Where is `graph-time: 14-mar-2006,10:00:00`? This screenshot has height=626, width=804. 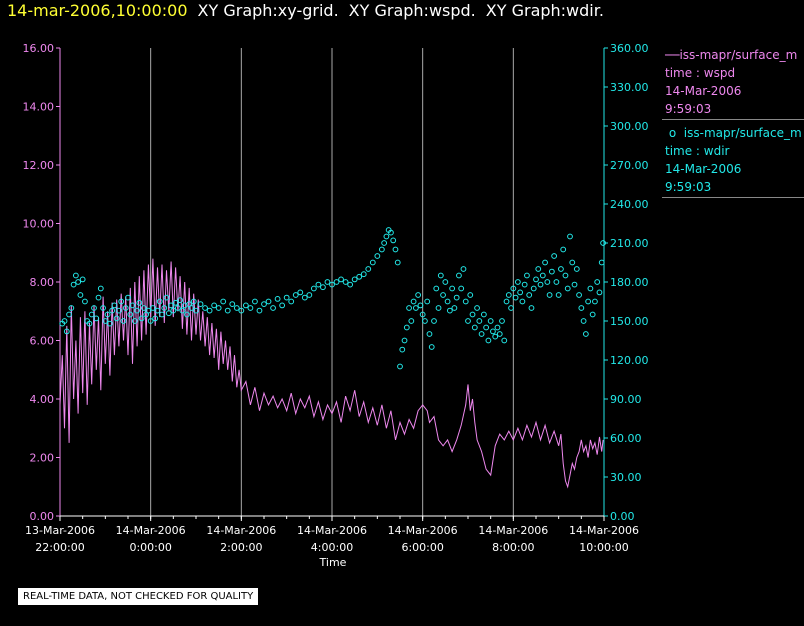 graph-time: 14-mar-2006,10:00:00 is located at coordinates (97, 10).